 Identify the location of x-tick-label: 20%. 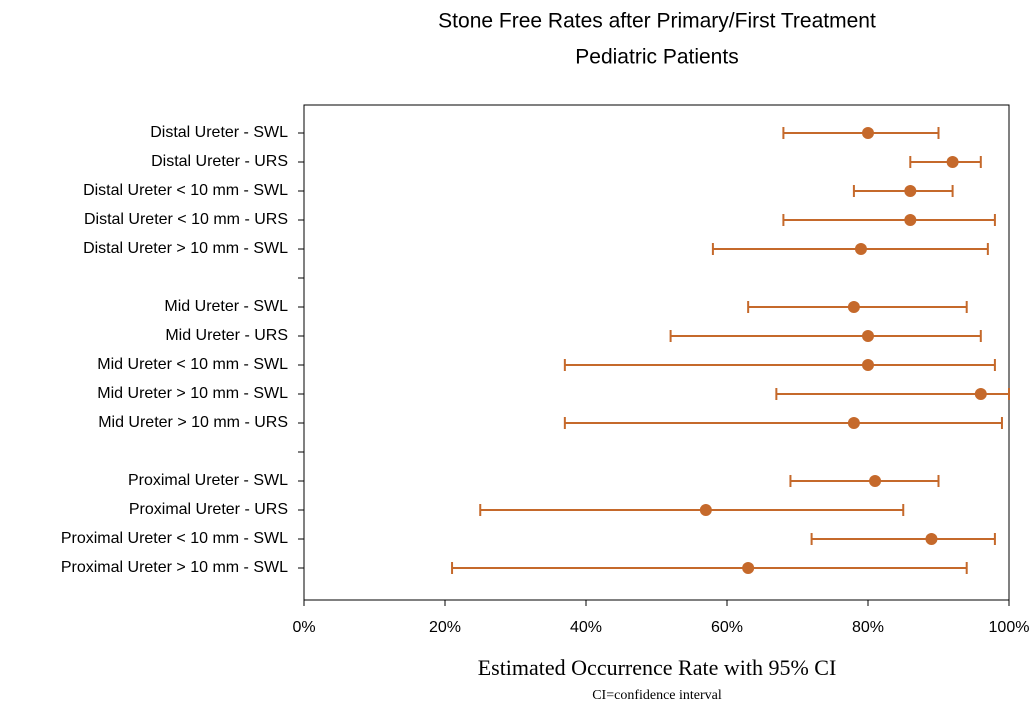
(445, 627).